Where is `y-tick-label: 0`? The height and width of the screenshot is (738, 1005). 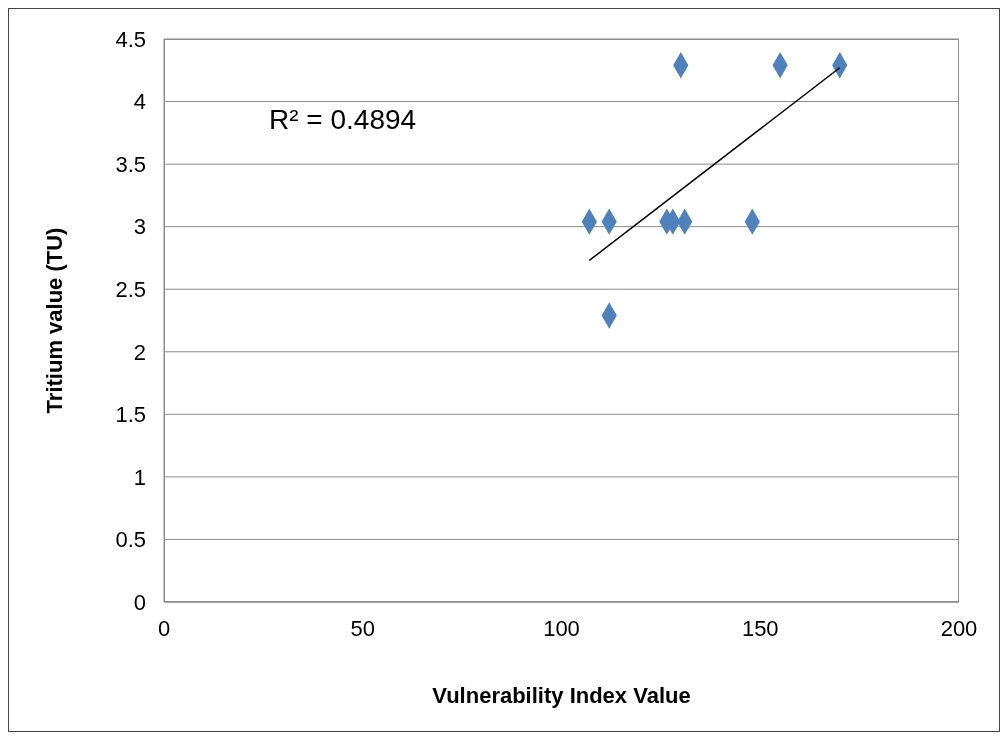 y-tick-label: 0 is located at coordinates (139, 602).